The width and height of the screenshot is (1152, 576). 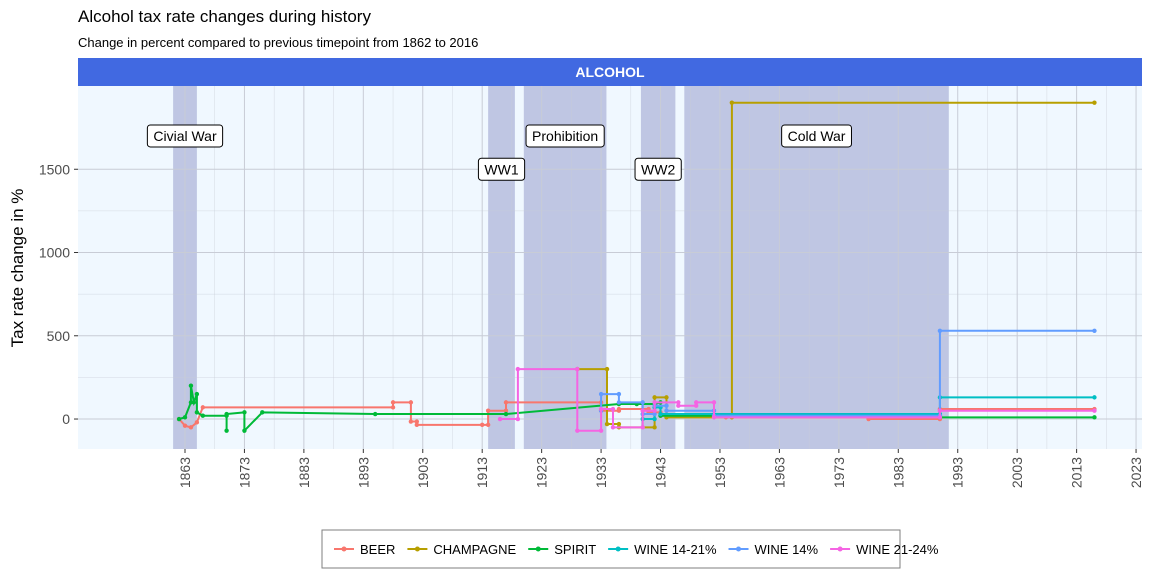 What do you see at coordinates (898, 472) in the screenshot?
I see `x-tick-label: 1983` at bounding box center [898, 472].